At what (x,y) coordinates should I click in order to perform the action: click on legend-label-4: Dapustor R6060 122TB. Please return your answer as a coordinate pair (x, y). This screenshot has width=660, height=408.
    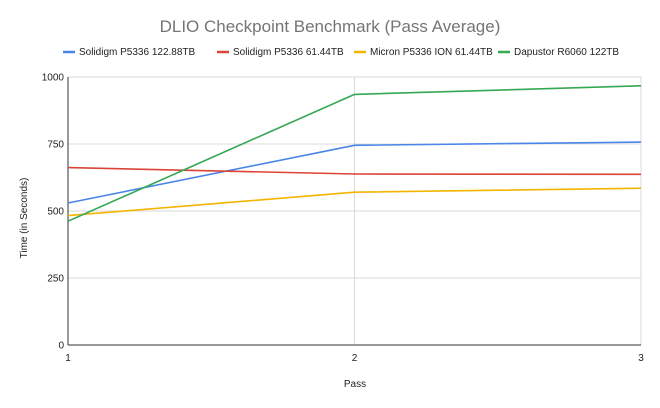
    Looking at the image, I should click on (566, 52).